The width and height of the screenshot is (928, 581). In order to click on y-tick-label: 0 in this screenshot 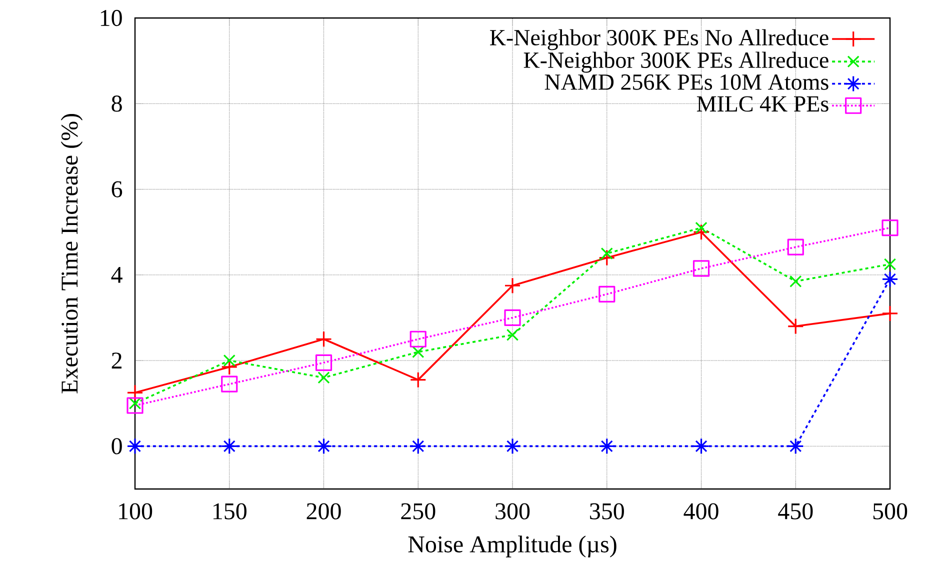, I will do `click(117, 446)`.